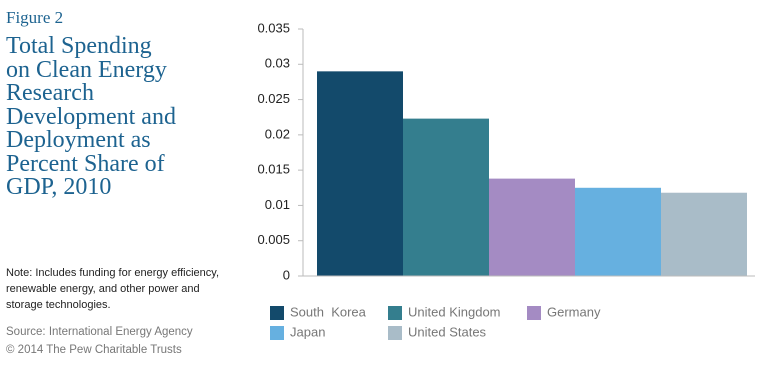 This screenshot has height=369, width=776. I want to click on y-tick-label: 0.035, so click(273, 27).